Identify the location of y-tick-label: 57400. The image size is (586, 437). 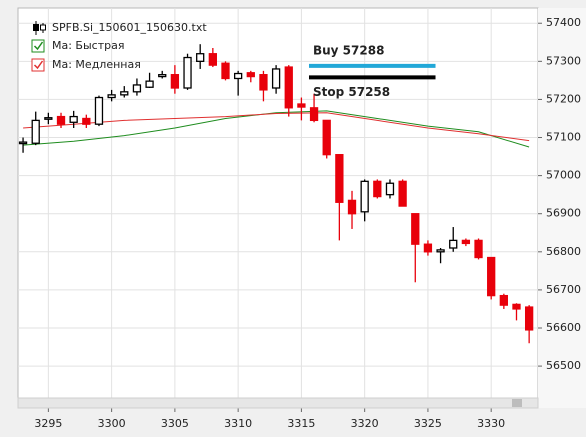
(563, 22).